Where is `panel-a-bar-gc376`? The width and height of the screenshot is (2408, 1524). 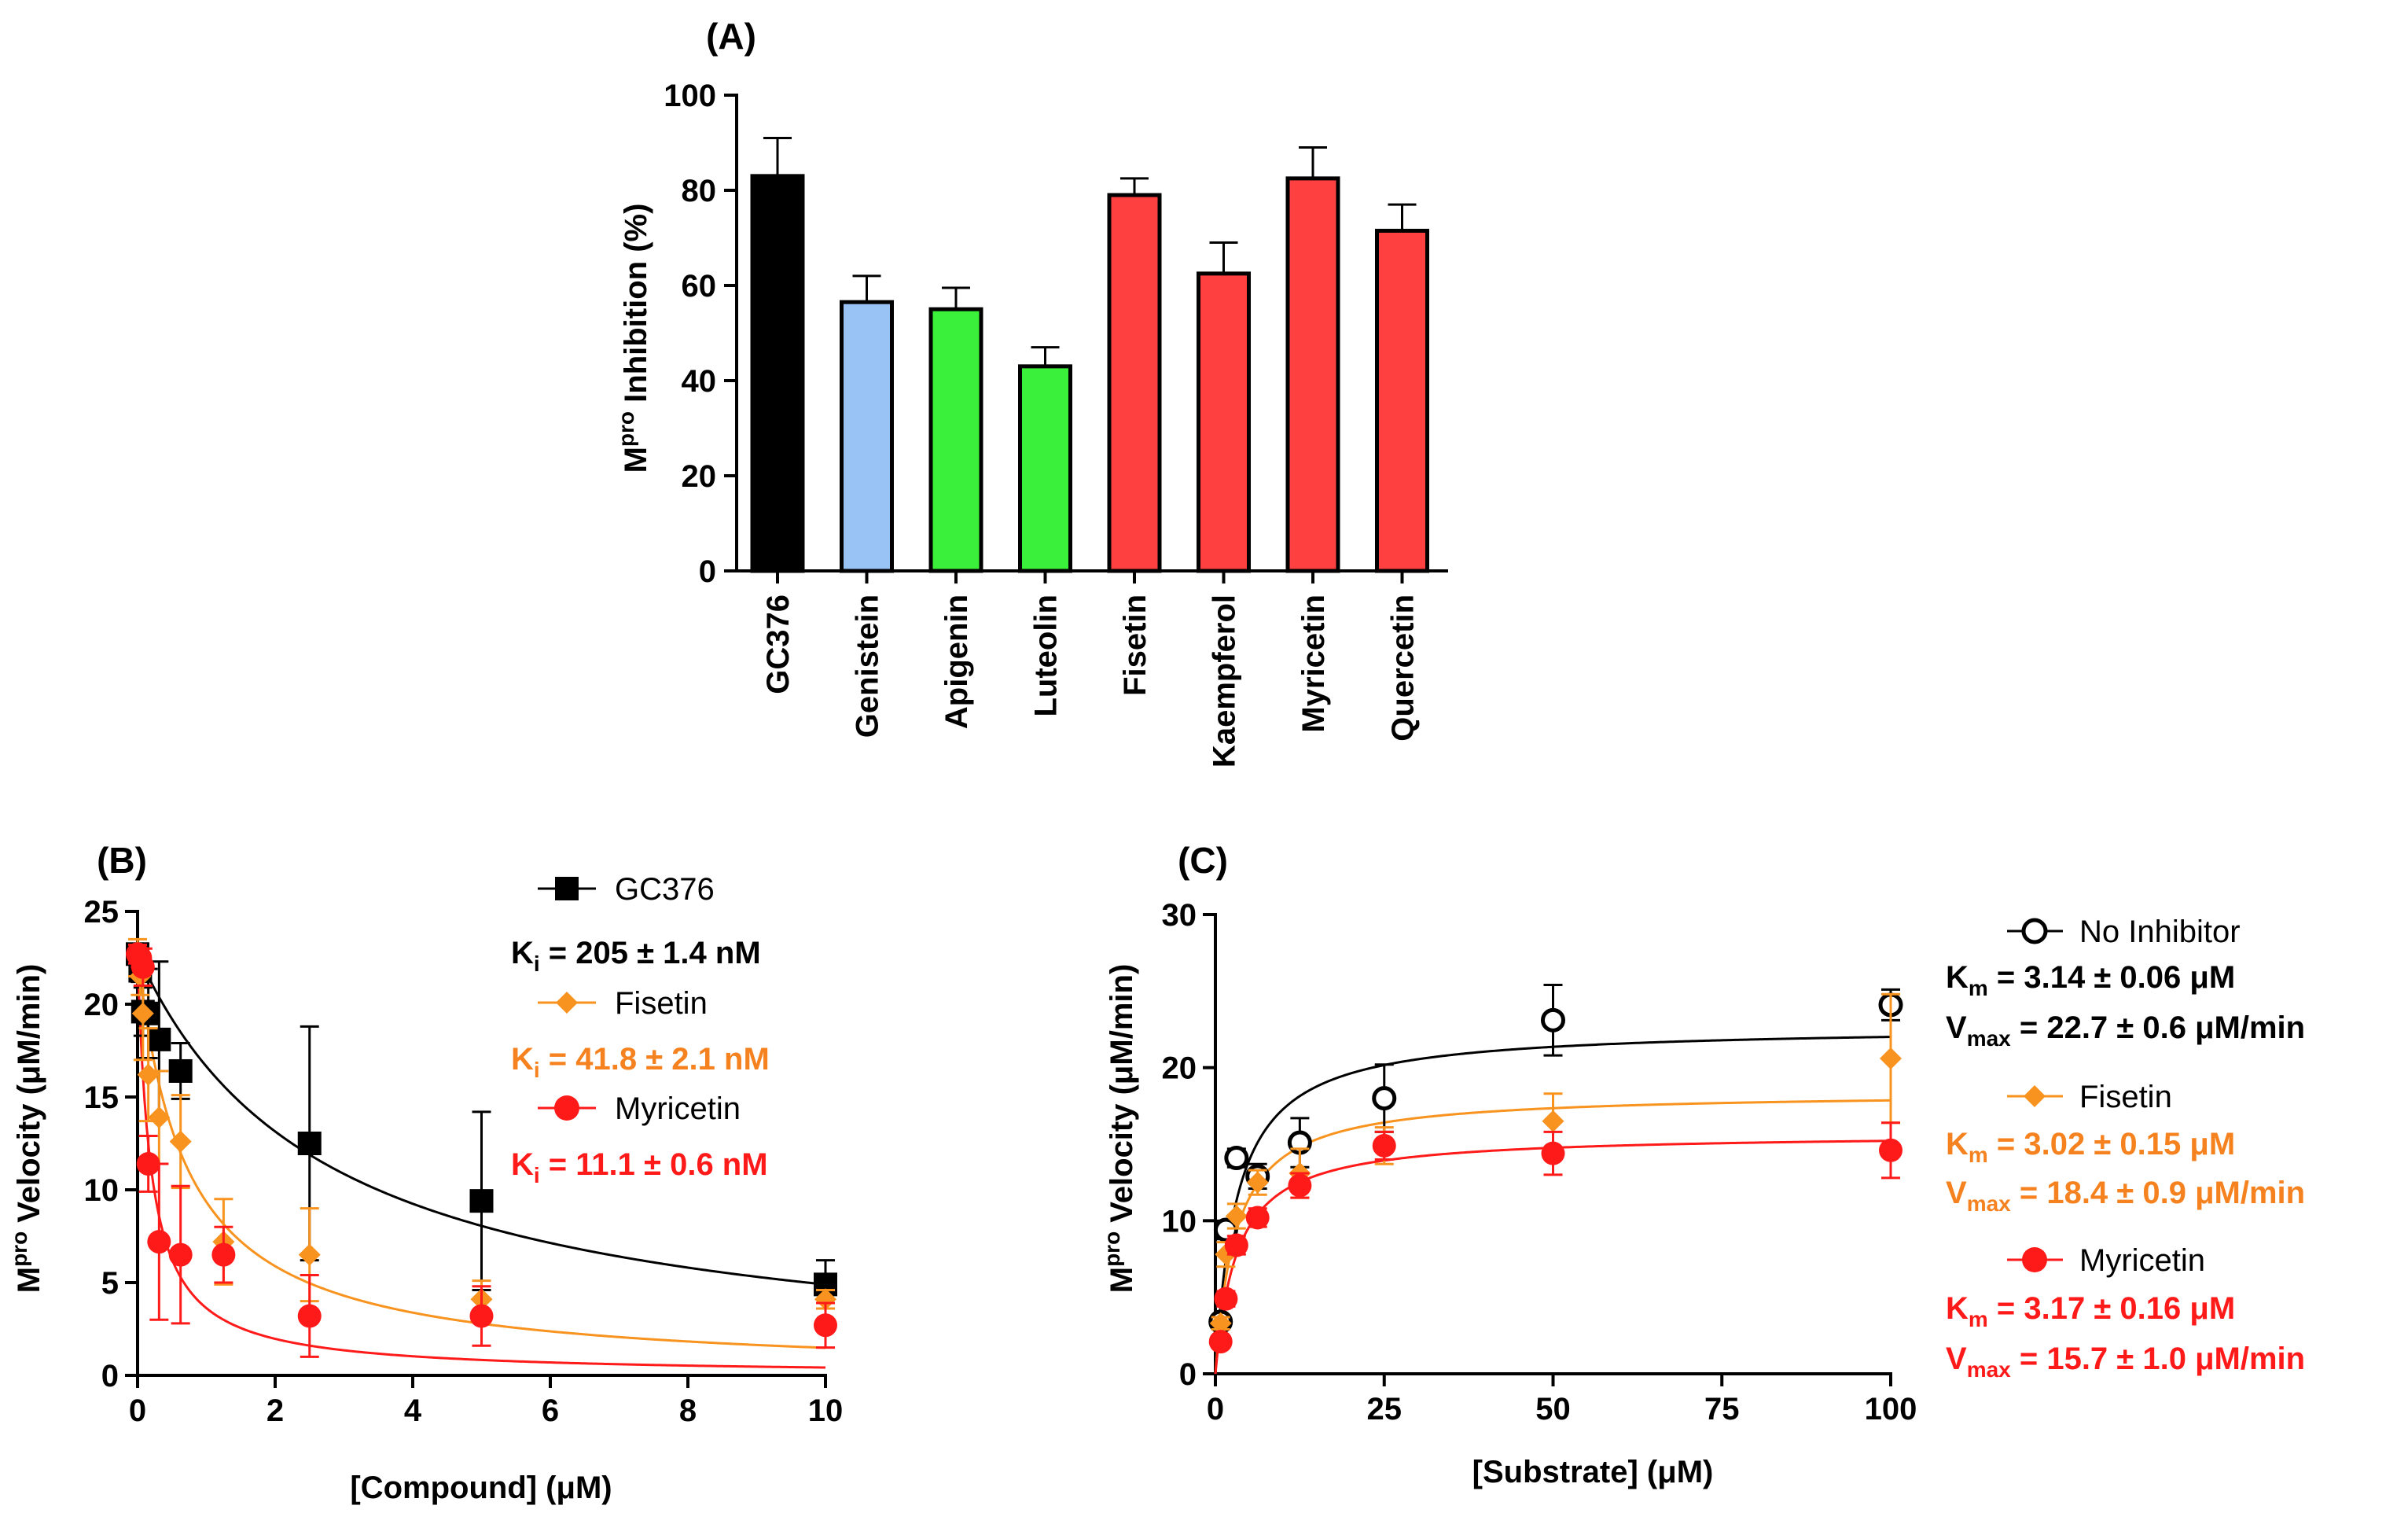 panel-a-bar-gc376 is located at coordinates (778, 373).